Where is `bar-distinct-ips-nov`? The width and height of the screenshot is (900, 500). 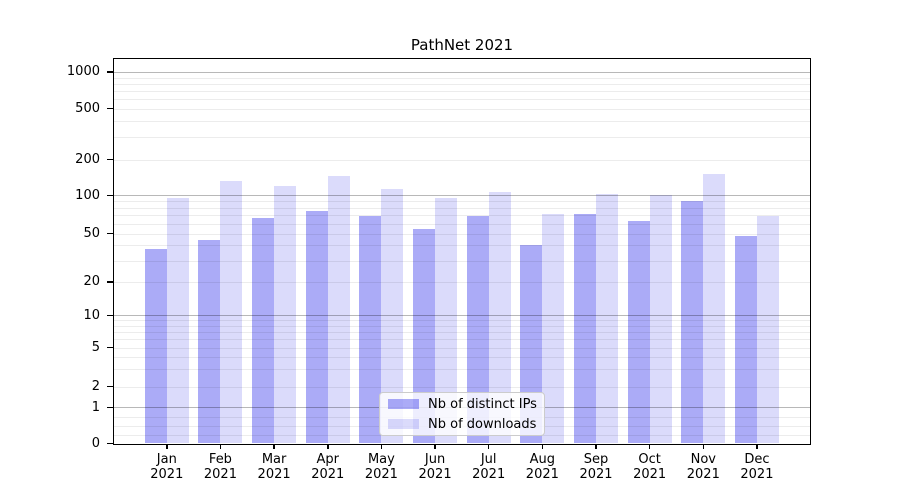
bar-distinct-ips-nov is located at coordinates (692, 322).